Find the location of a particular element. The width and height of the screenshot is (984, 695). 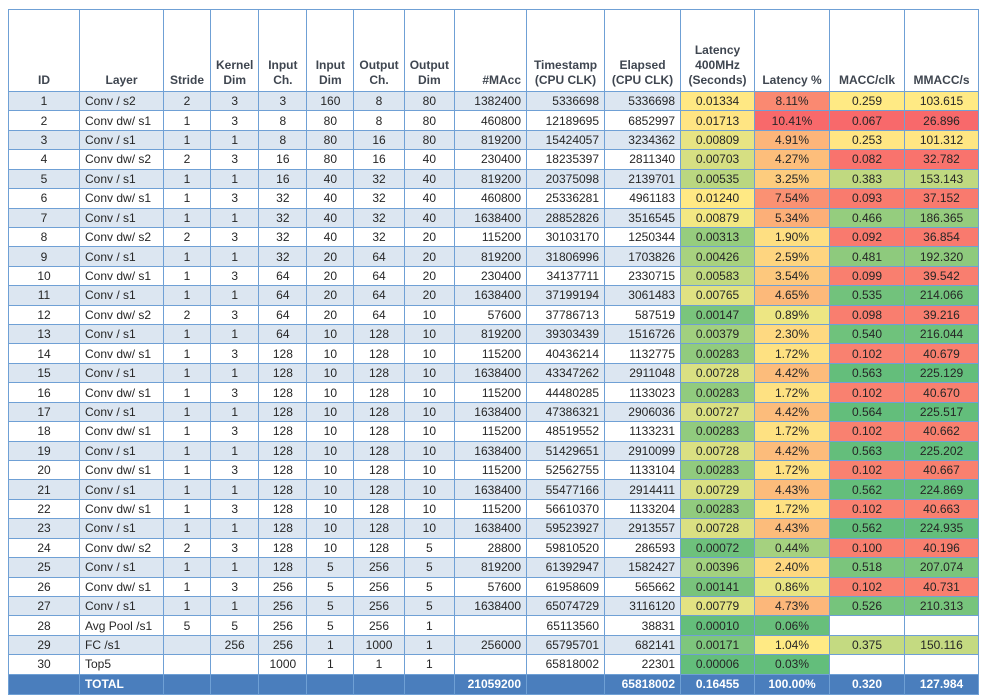

cell-id: 13 is located at coordinates (44, 334).